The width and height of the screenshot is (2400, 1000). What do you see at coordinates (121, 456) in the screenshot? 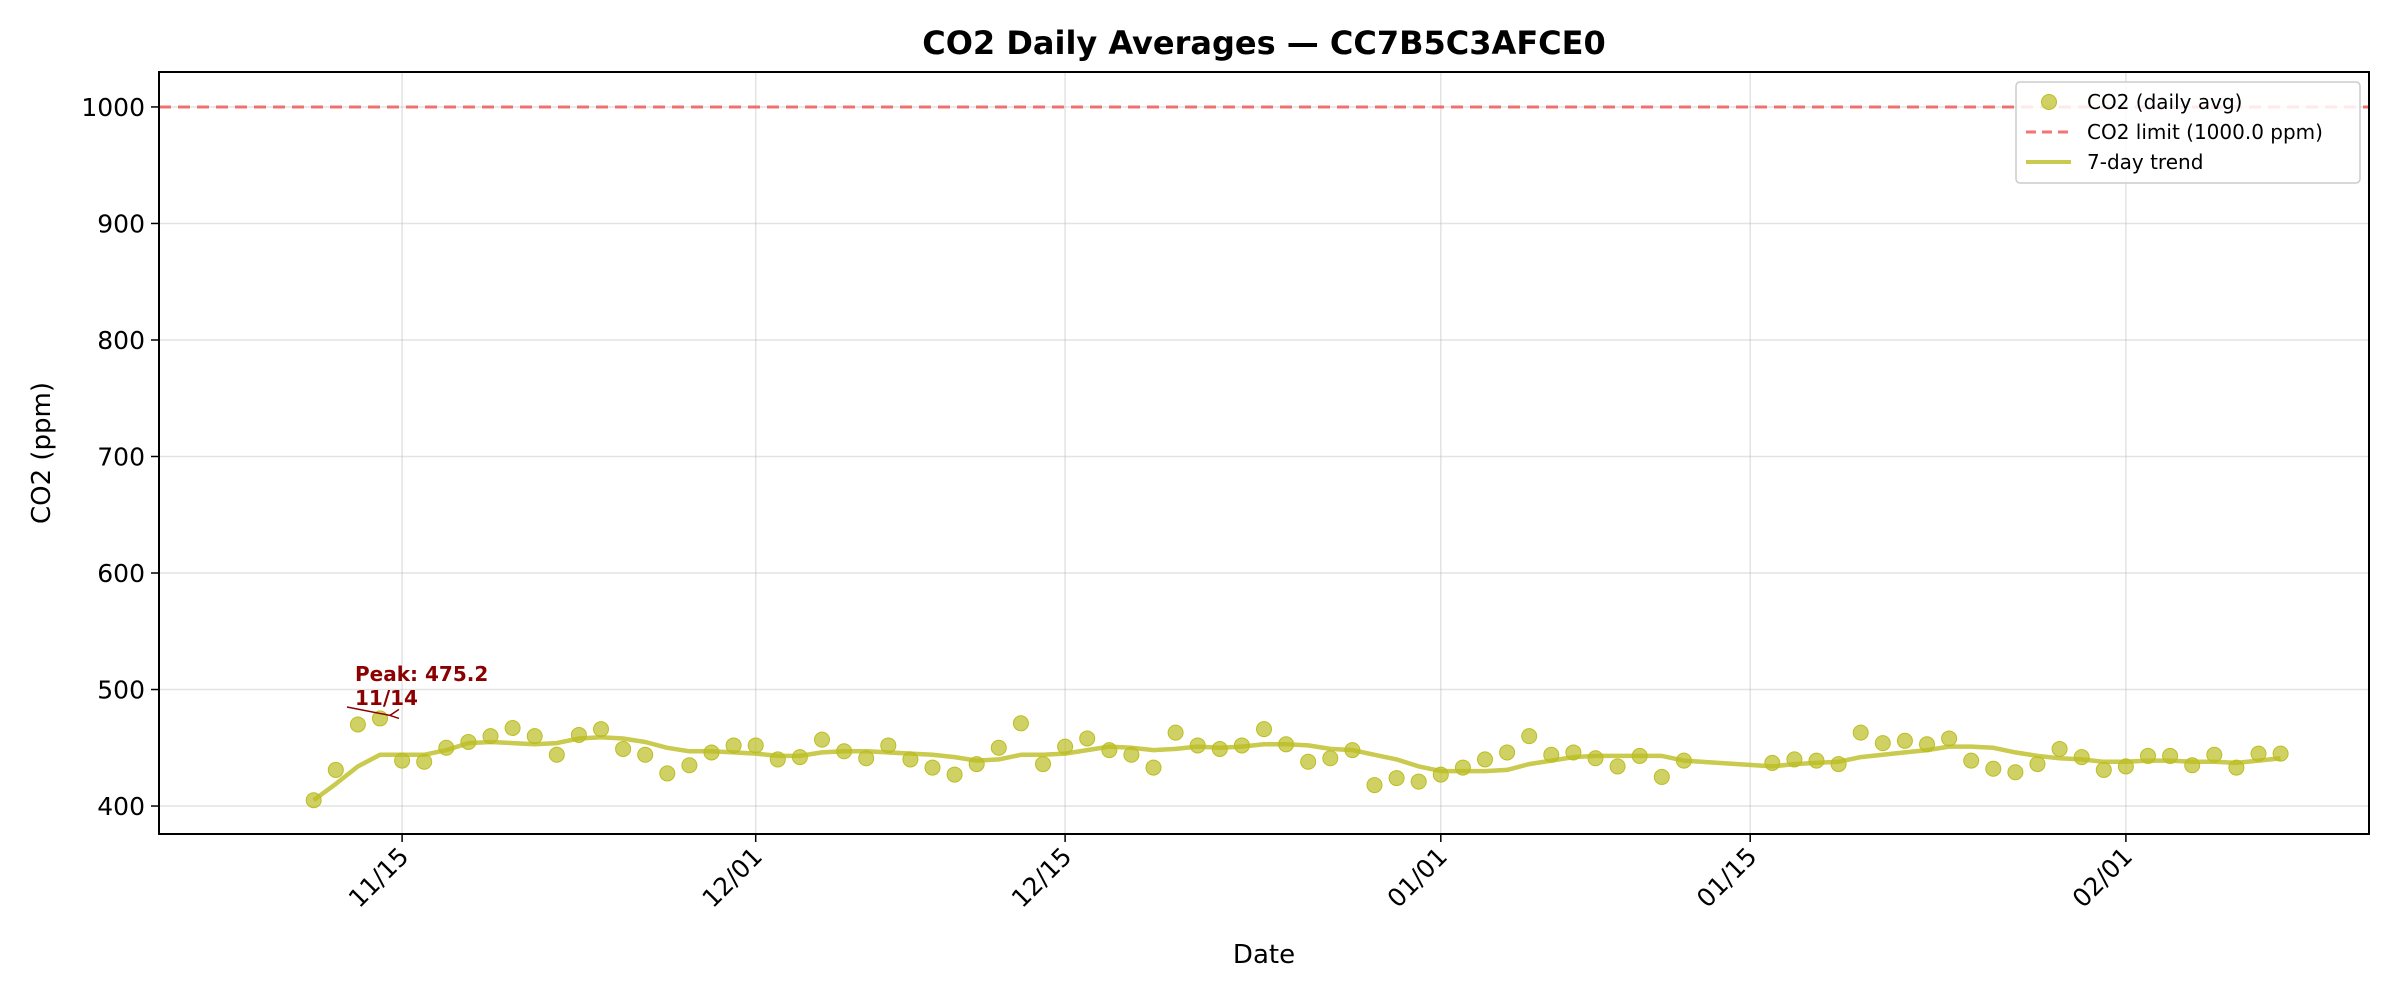
I see `y-tick-label: 700` at bounding box center [121, 456].